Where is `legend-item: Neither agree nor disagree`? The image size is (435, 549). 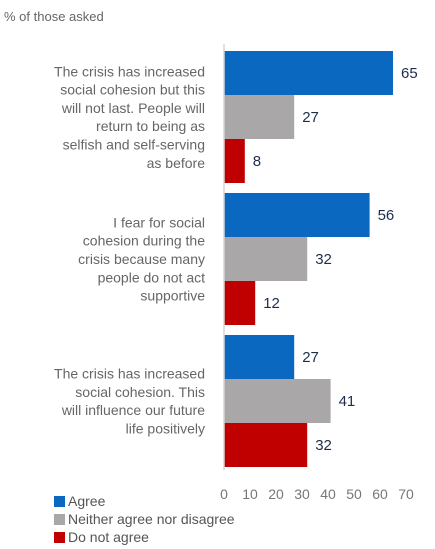
legend-item: Neither agree nor disagree is located at coordinates (144, 519).